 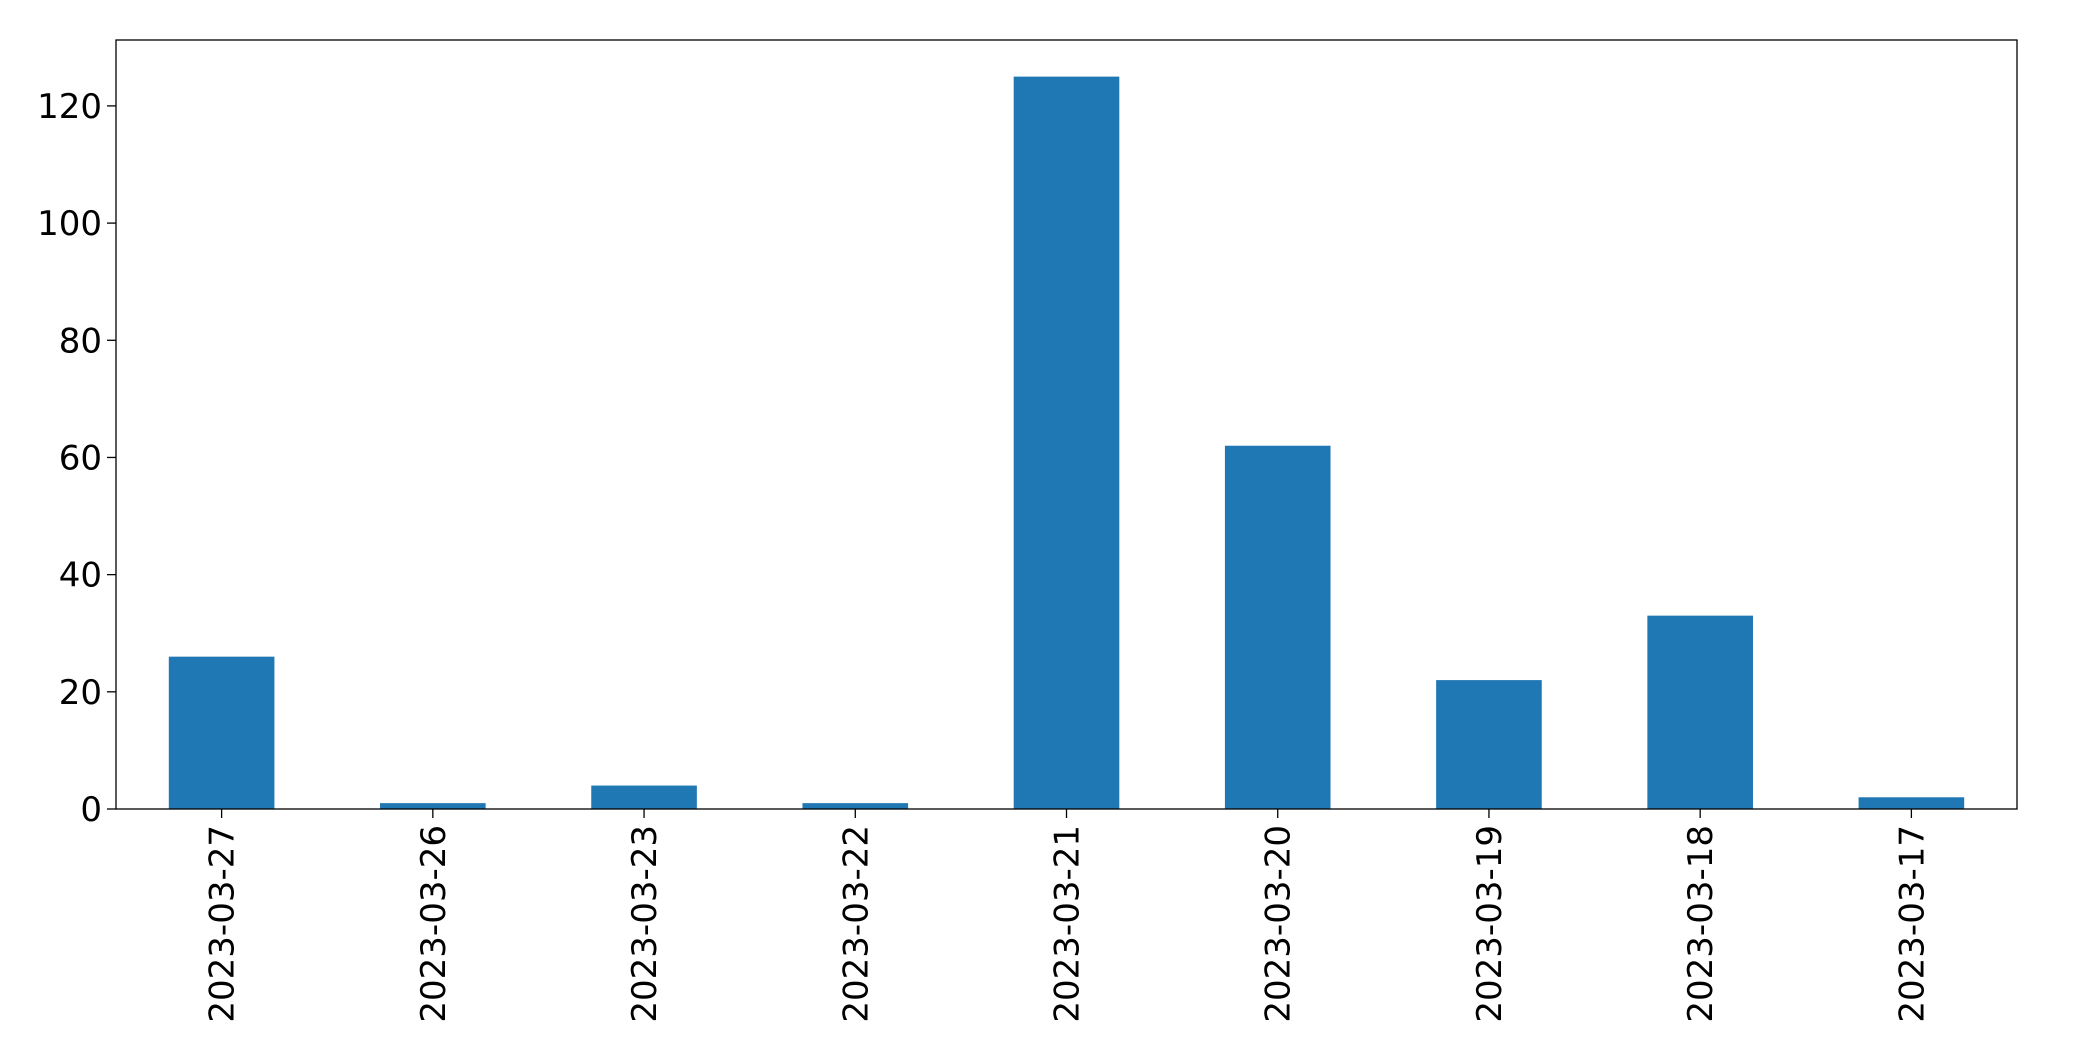 What do you see at coordinates (1490, 924) in the screenshot?
I see `x-tick-label: 2023-03-19` at bounding box center [1490, 924].